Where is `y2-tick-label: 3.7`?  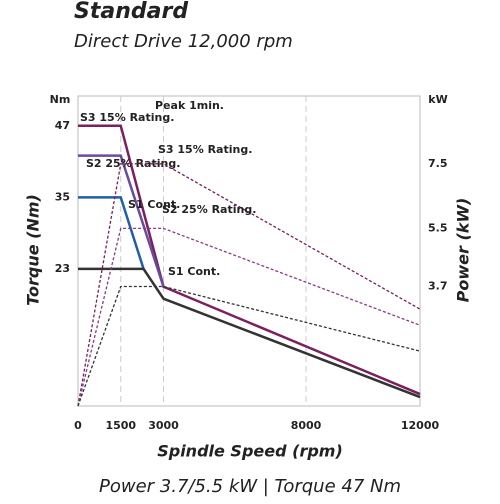
y2-tick-label: 3.7 is located at coordinates (438, 286).